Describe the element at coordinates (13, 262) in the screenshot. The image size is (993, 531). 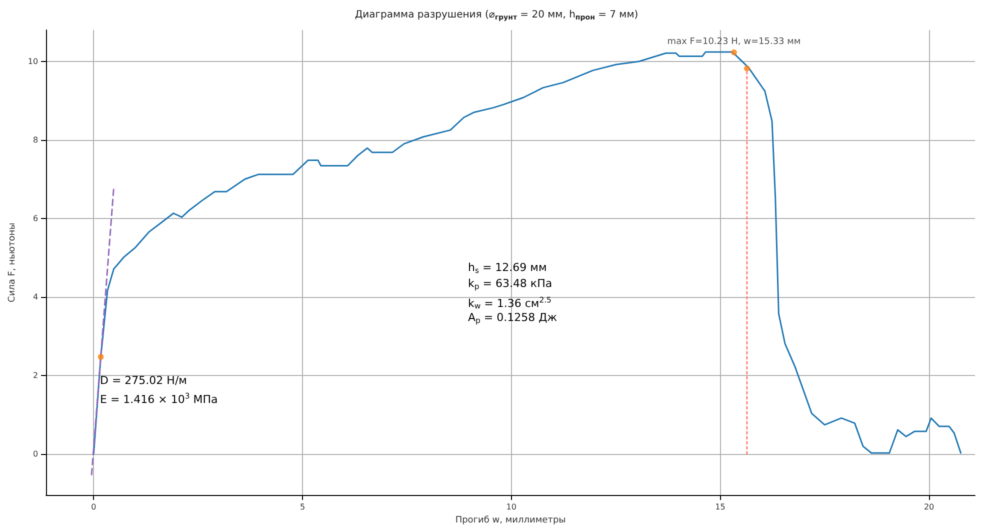
I see `y-axis-title: Сила F, ньютоны` at that location.